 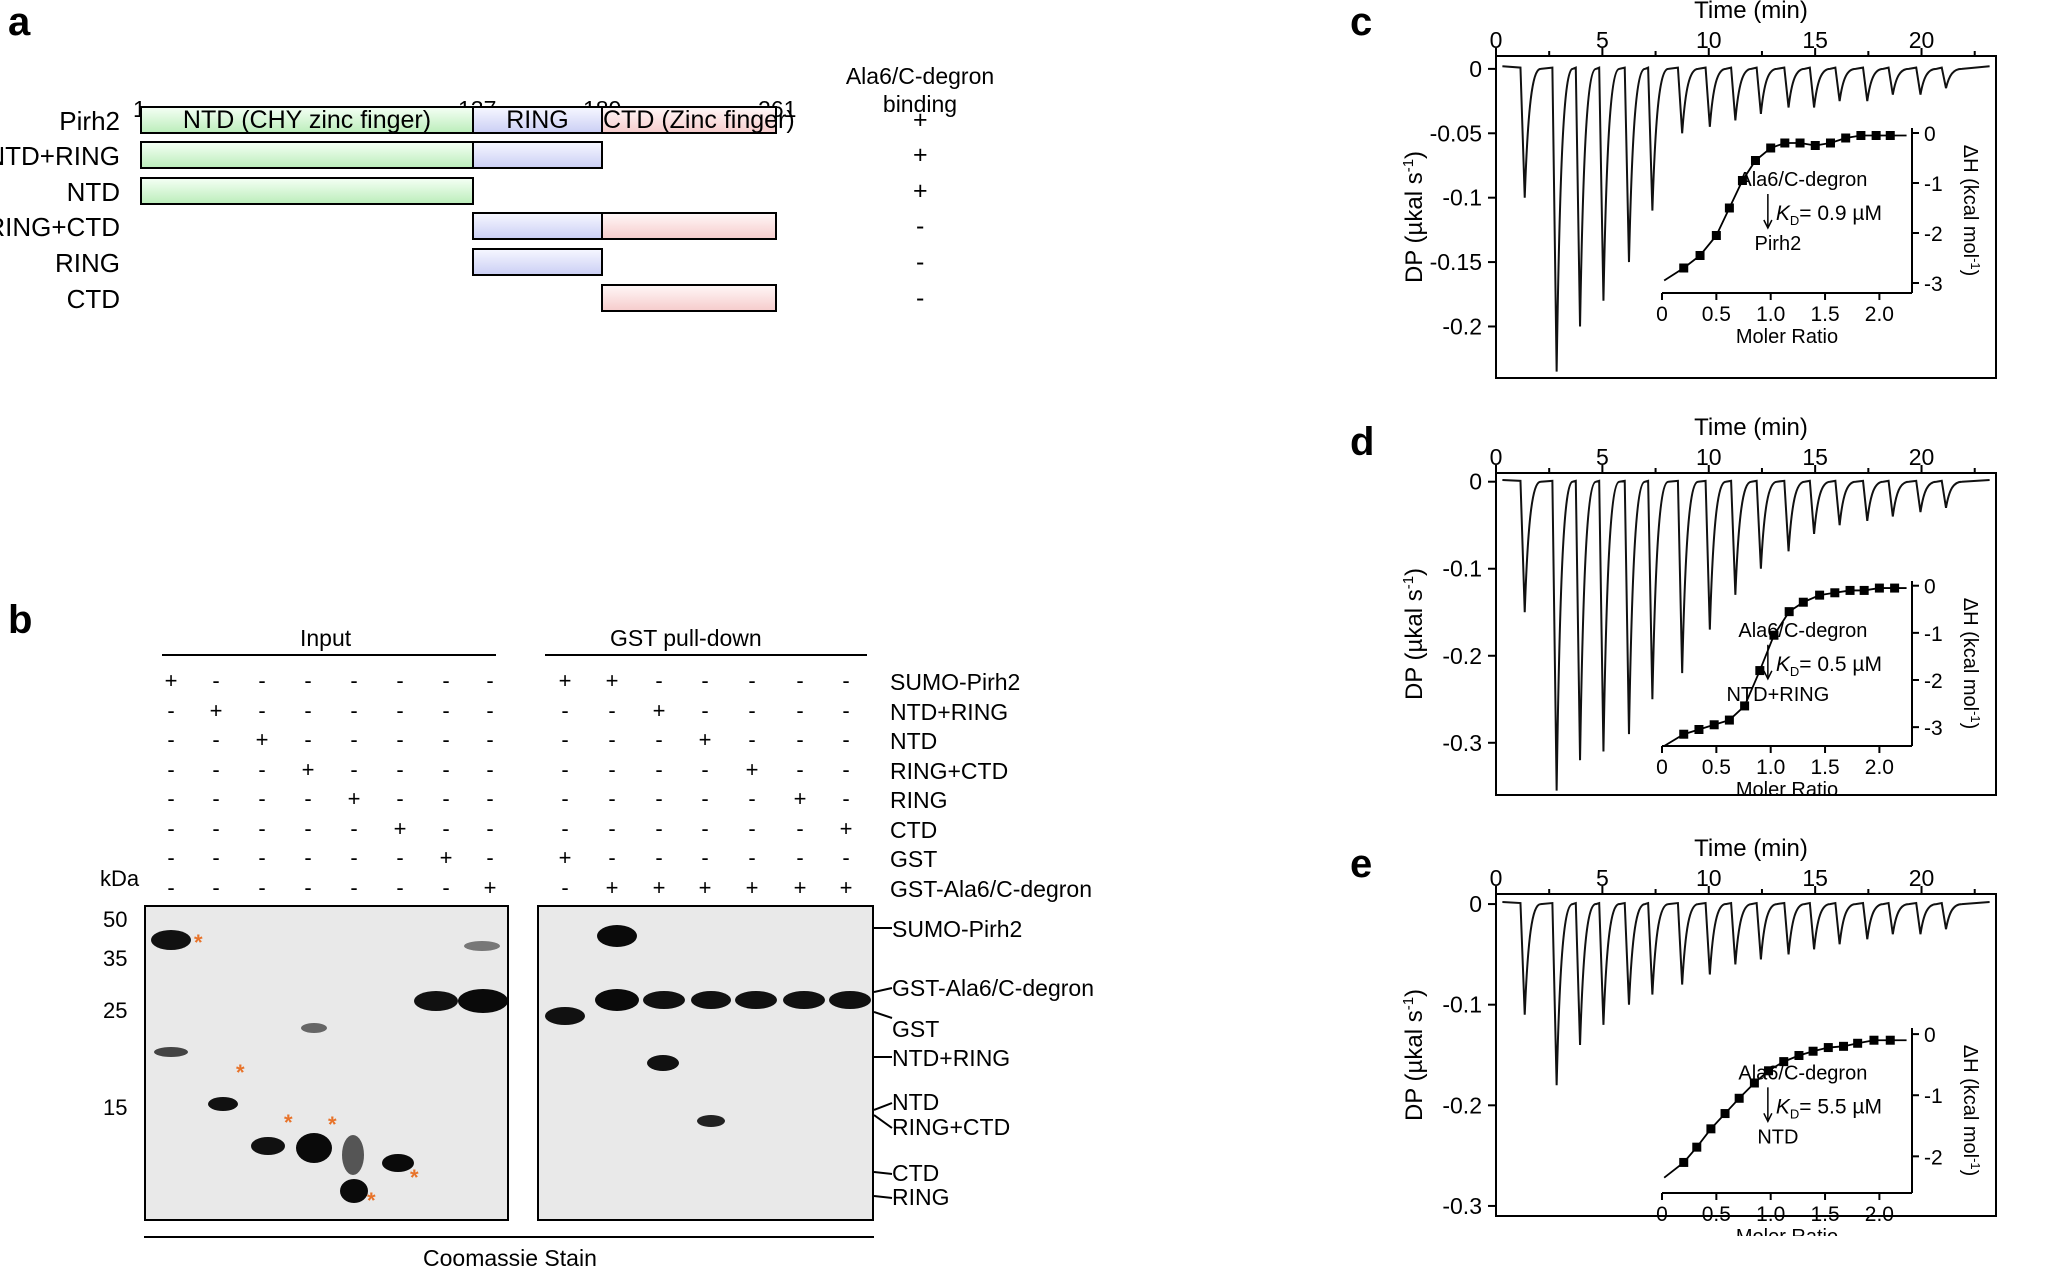 What do you see at coordinates (699, 120) in the screenshot?
I see `ctd-domain-label: CTD (Zinc finger)` at bounding box center [699, 120].